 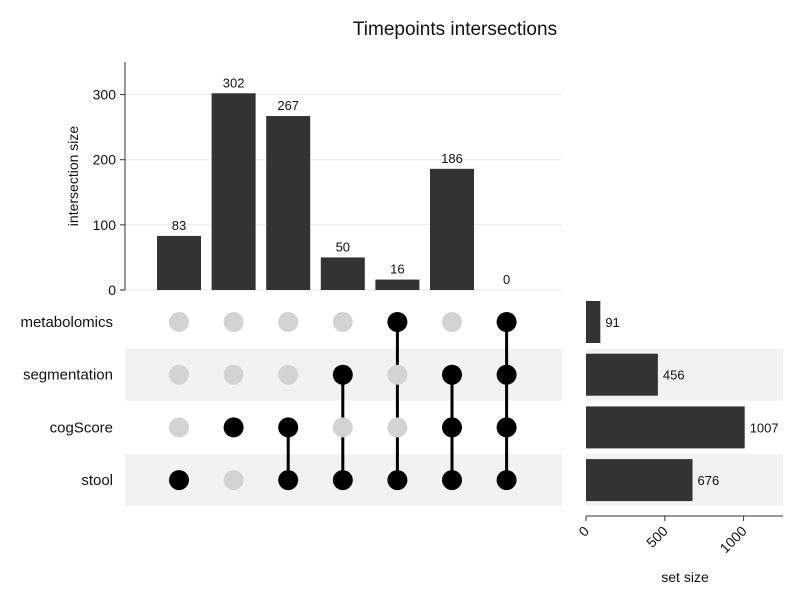 What do you see at coordinates (66, 322) in the screenshot?
I see `set-name-label: metabolomics` at bounding box center [66, 322].